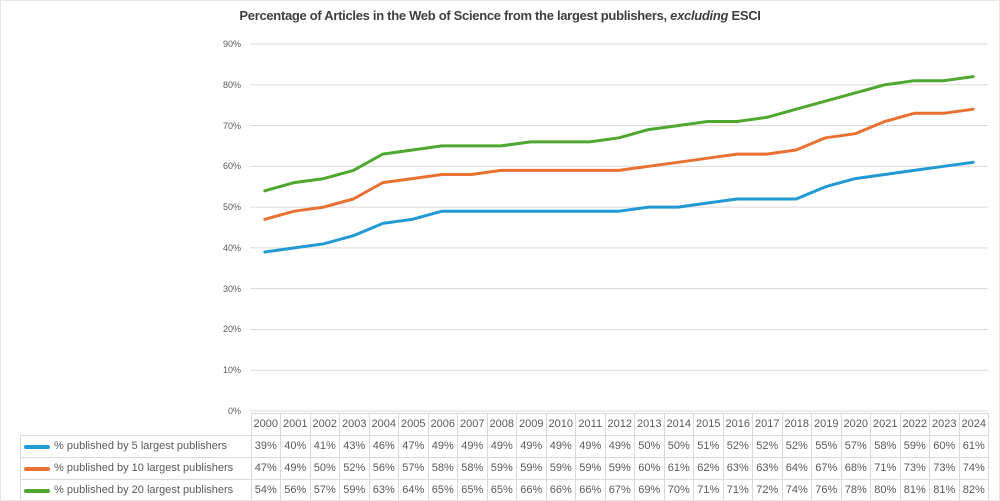 This screenshot has width=1000, height=501. I want to click on y-axis-tick-label: 50%, so click(231, 207).